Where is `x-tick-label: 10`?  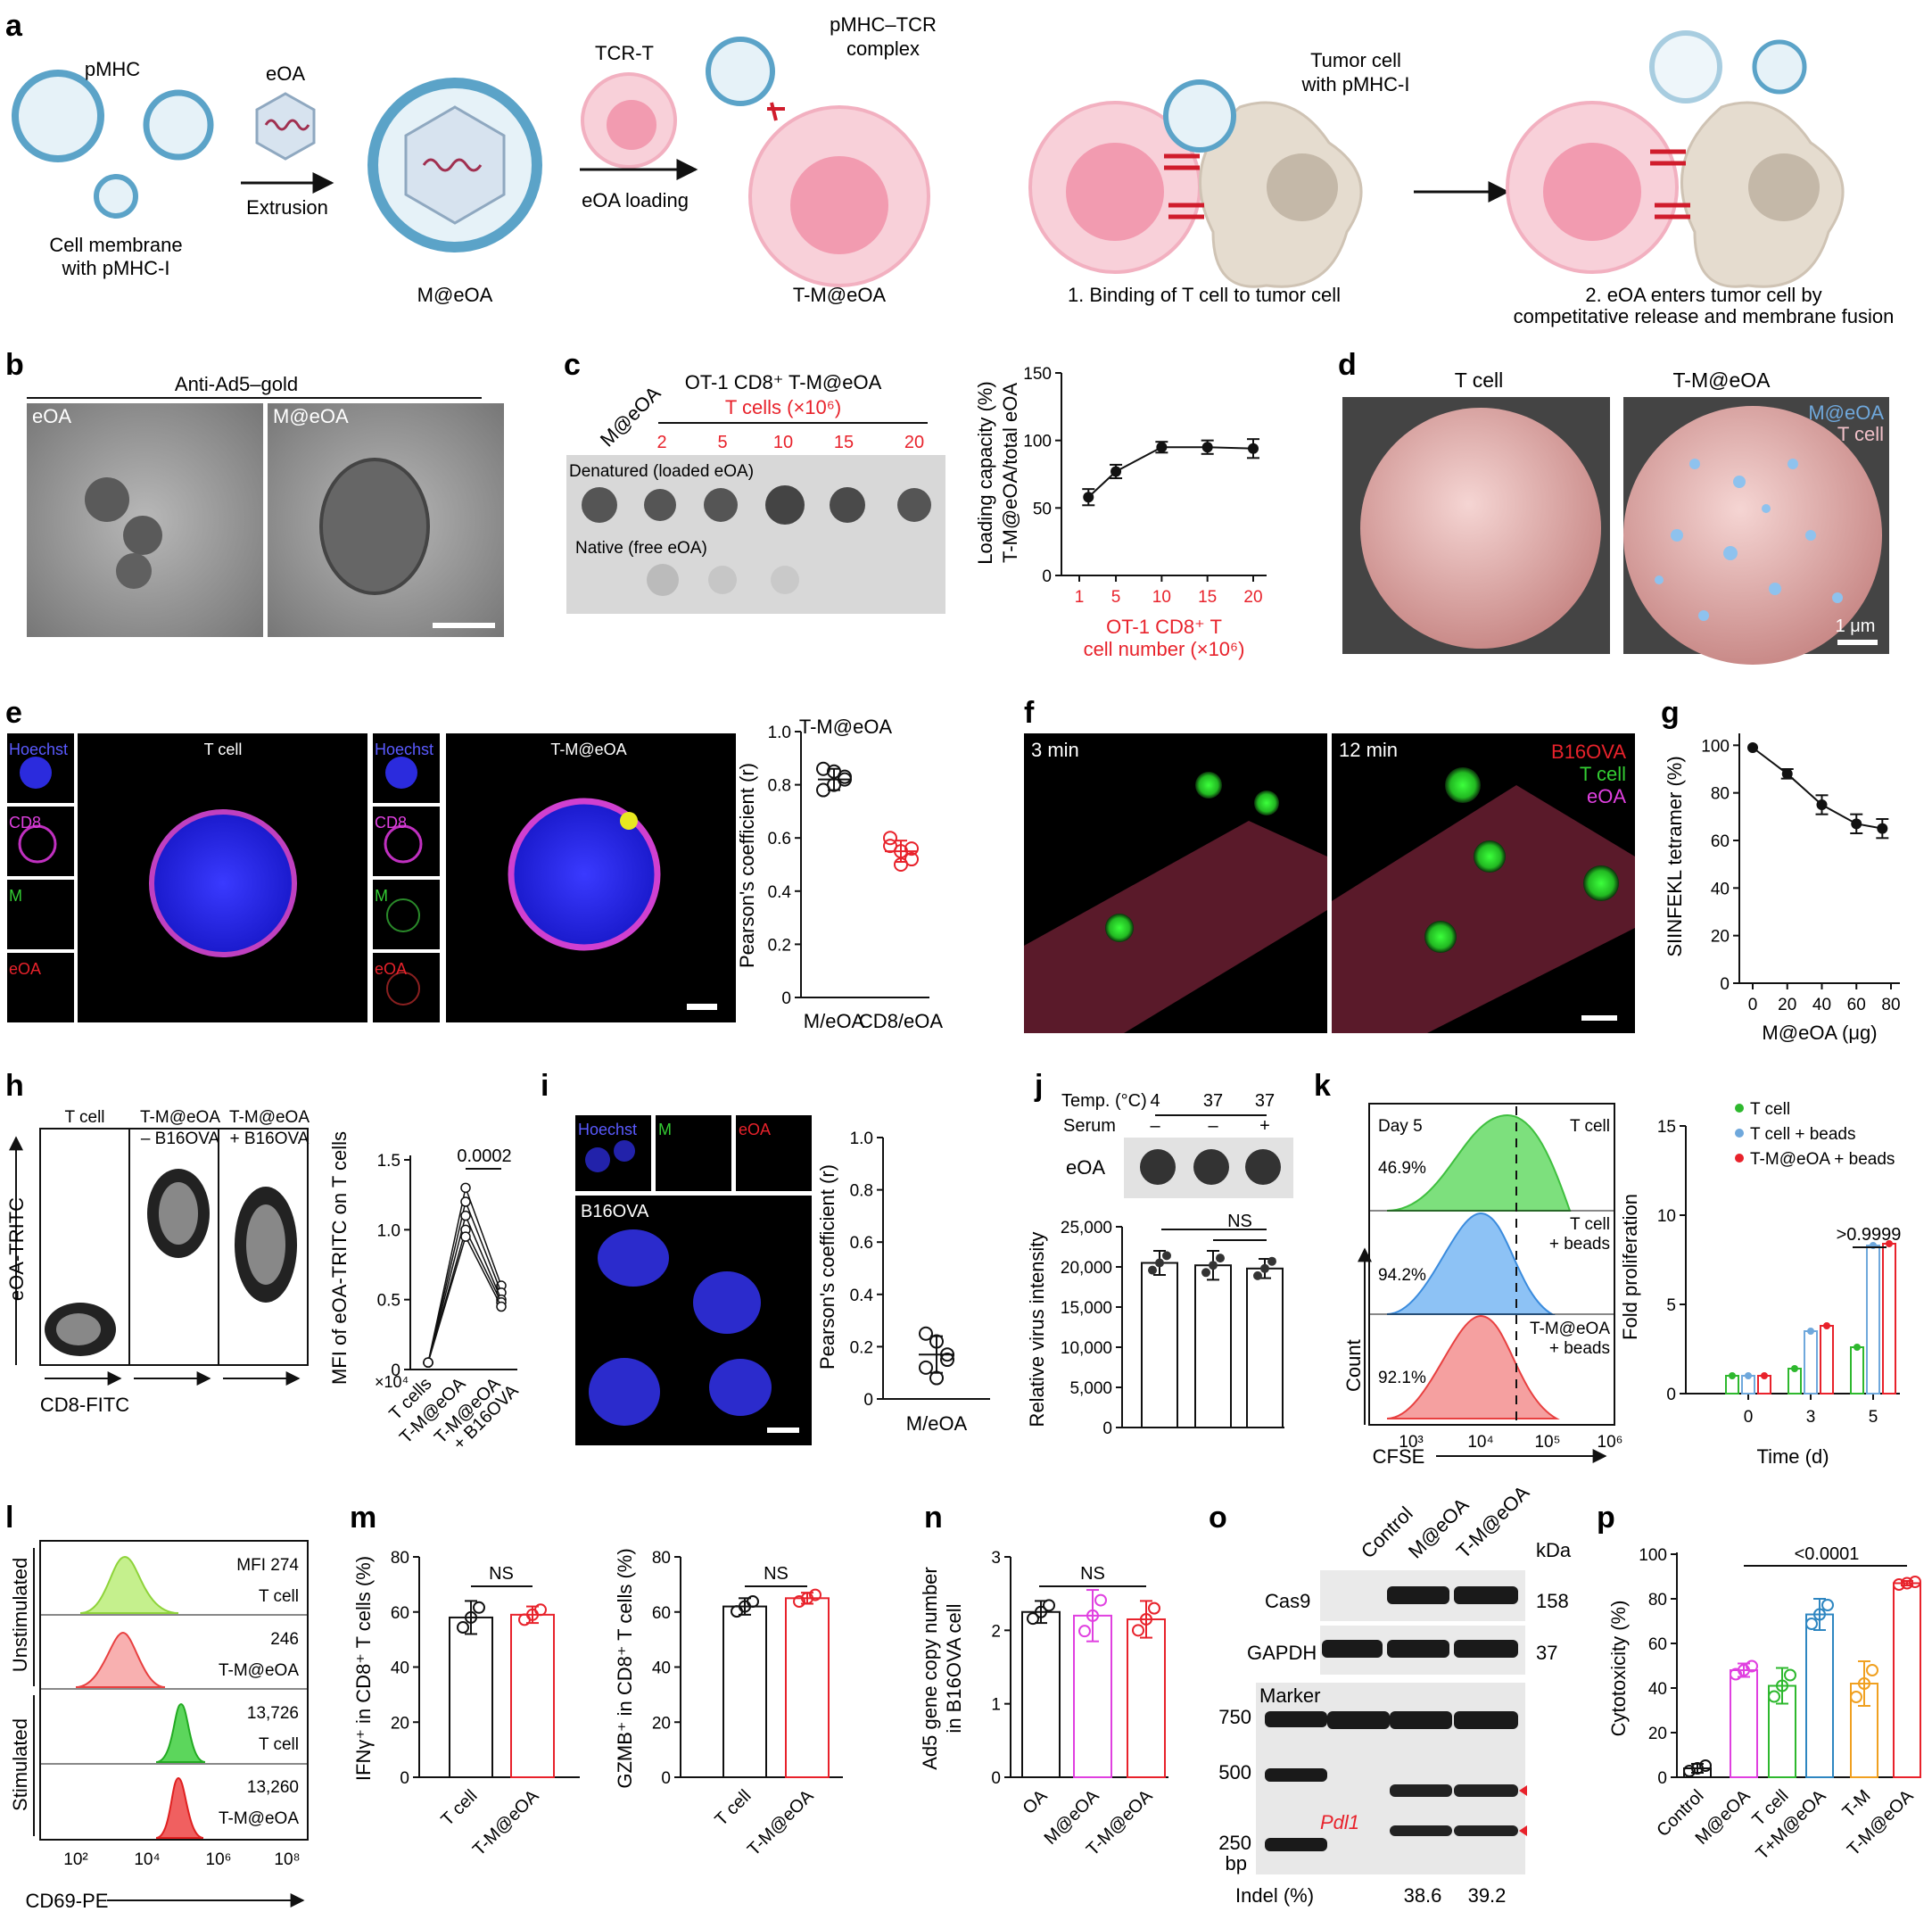 x-tick-label: 10 is located at coordinates (1162, 597).